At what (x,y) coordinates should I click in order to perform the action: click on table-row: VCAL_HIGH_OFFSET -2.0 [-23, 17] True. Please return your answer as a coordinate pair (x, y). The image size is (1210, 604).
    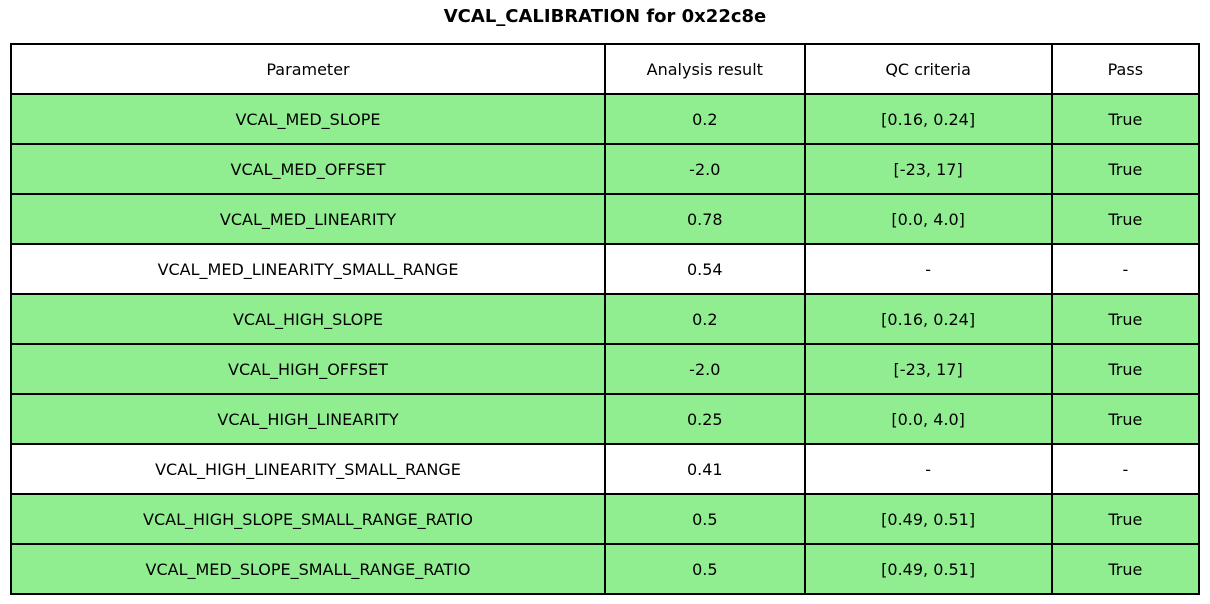
    Looking at the image, I should click on (605, 369).